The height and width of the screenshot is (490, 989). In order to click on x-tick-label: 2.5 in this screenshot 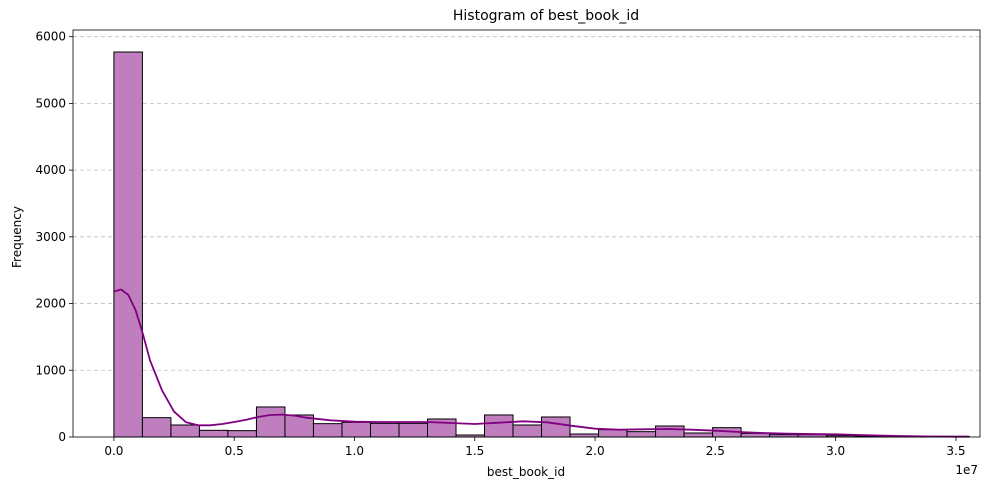, I will do `click(715, 451)`.